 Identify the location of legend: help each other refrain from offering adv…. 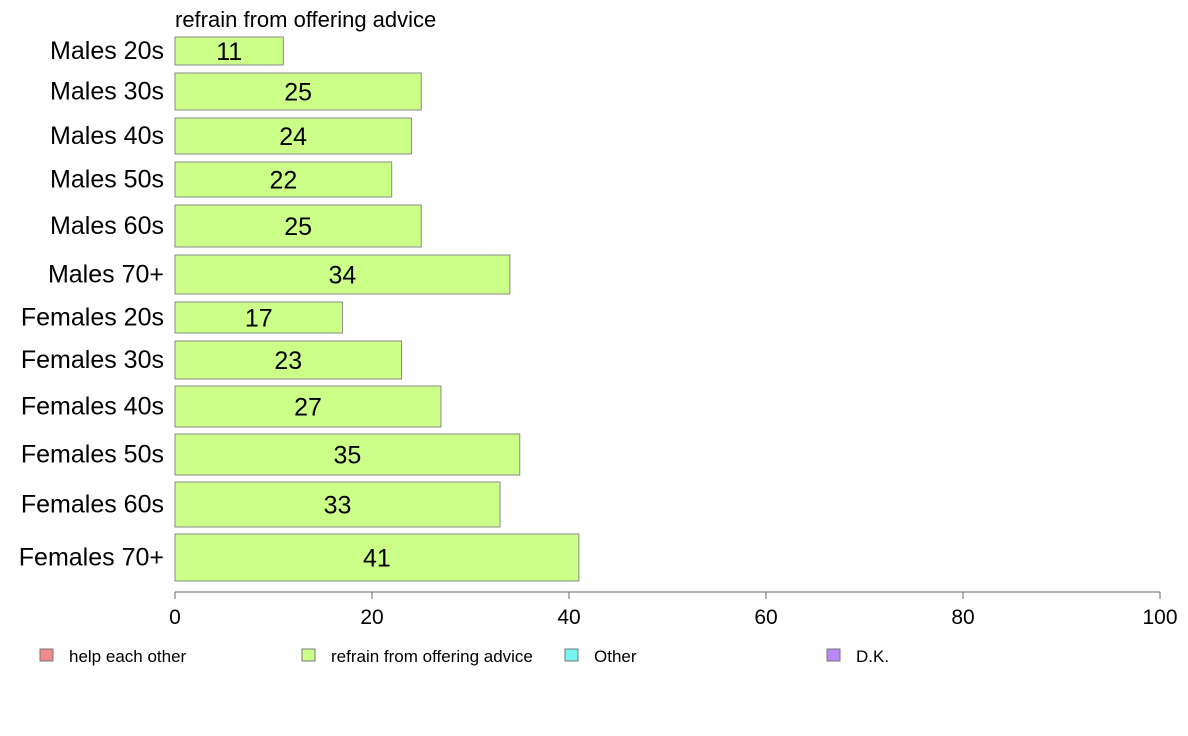
(464, 656).